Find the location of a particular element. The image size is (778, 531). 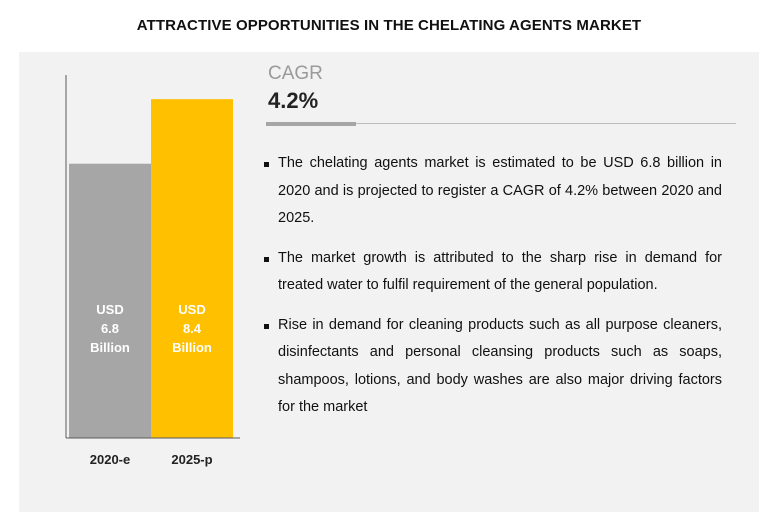

bar-2020-e is located at coordinates (110, 300).